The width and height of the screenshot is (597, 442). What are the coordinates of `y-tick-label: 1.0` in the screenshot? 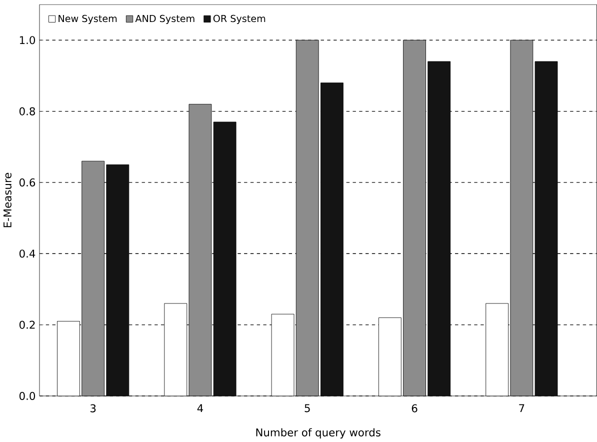 It's located at (28, 40).